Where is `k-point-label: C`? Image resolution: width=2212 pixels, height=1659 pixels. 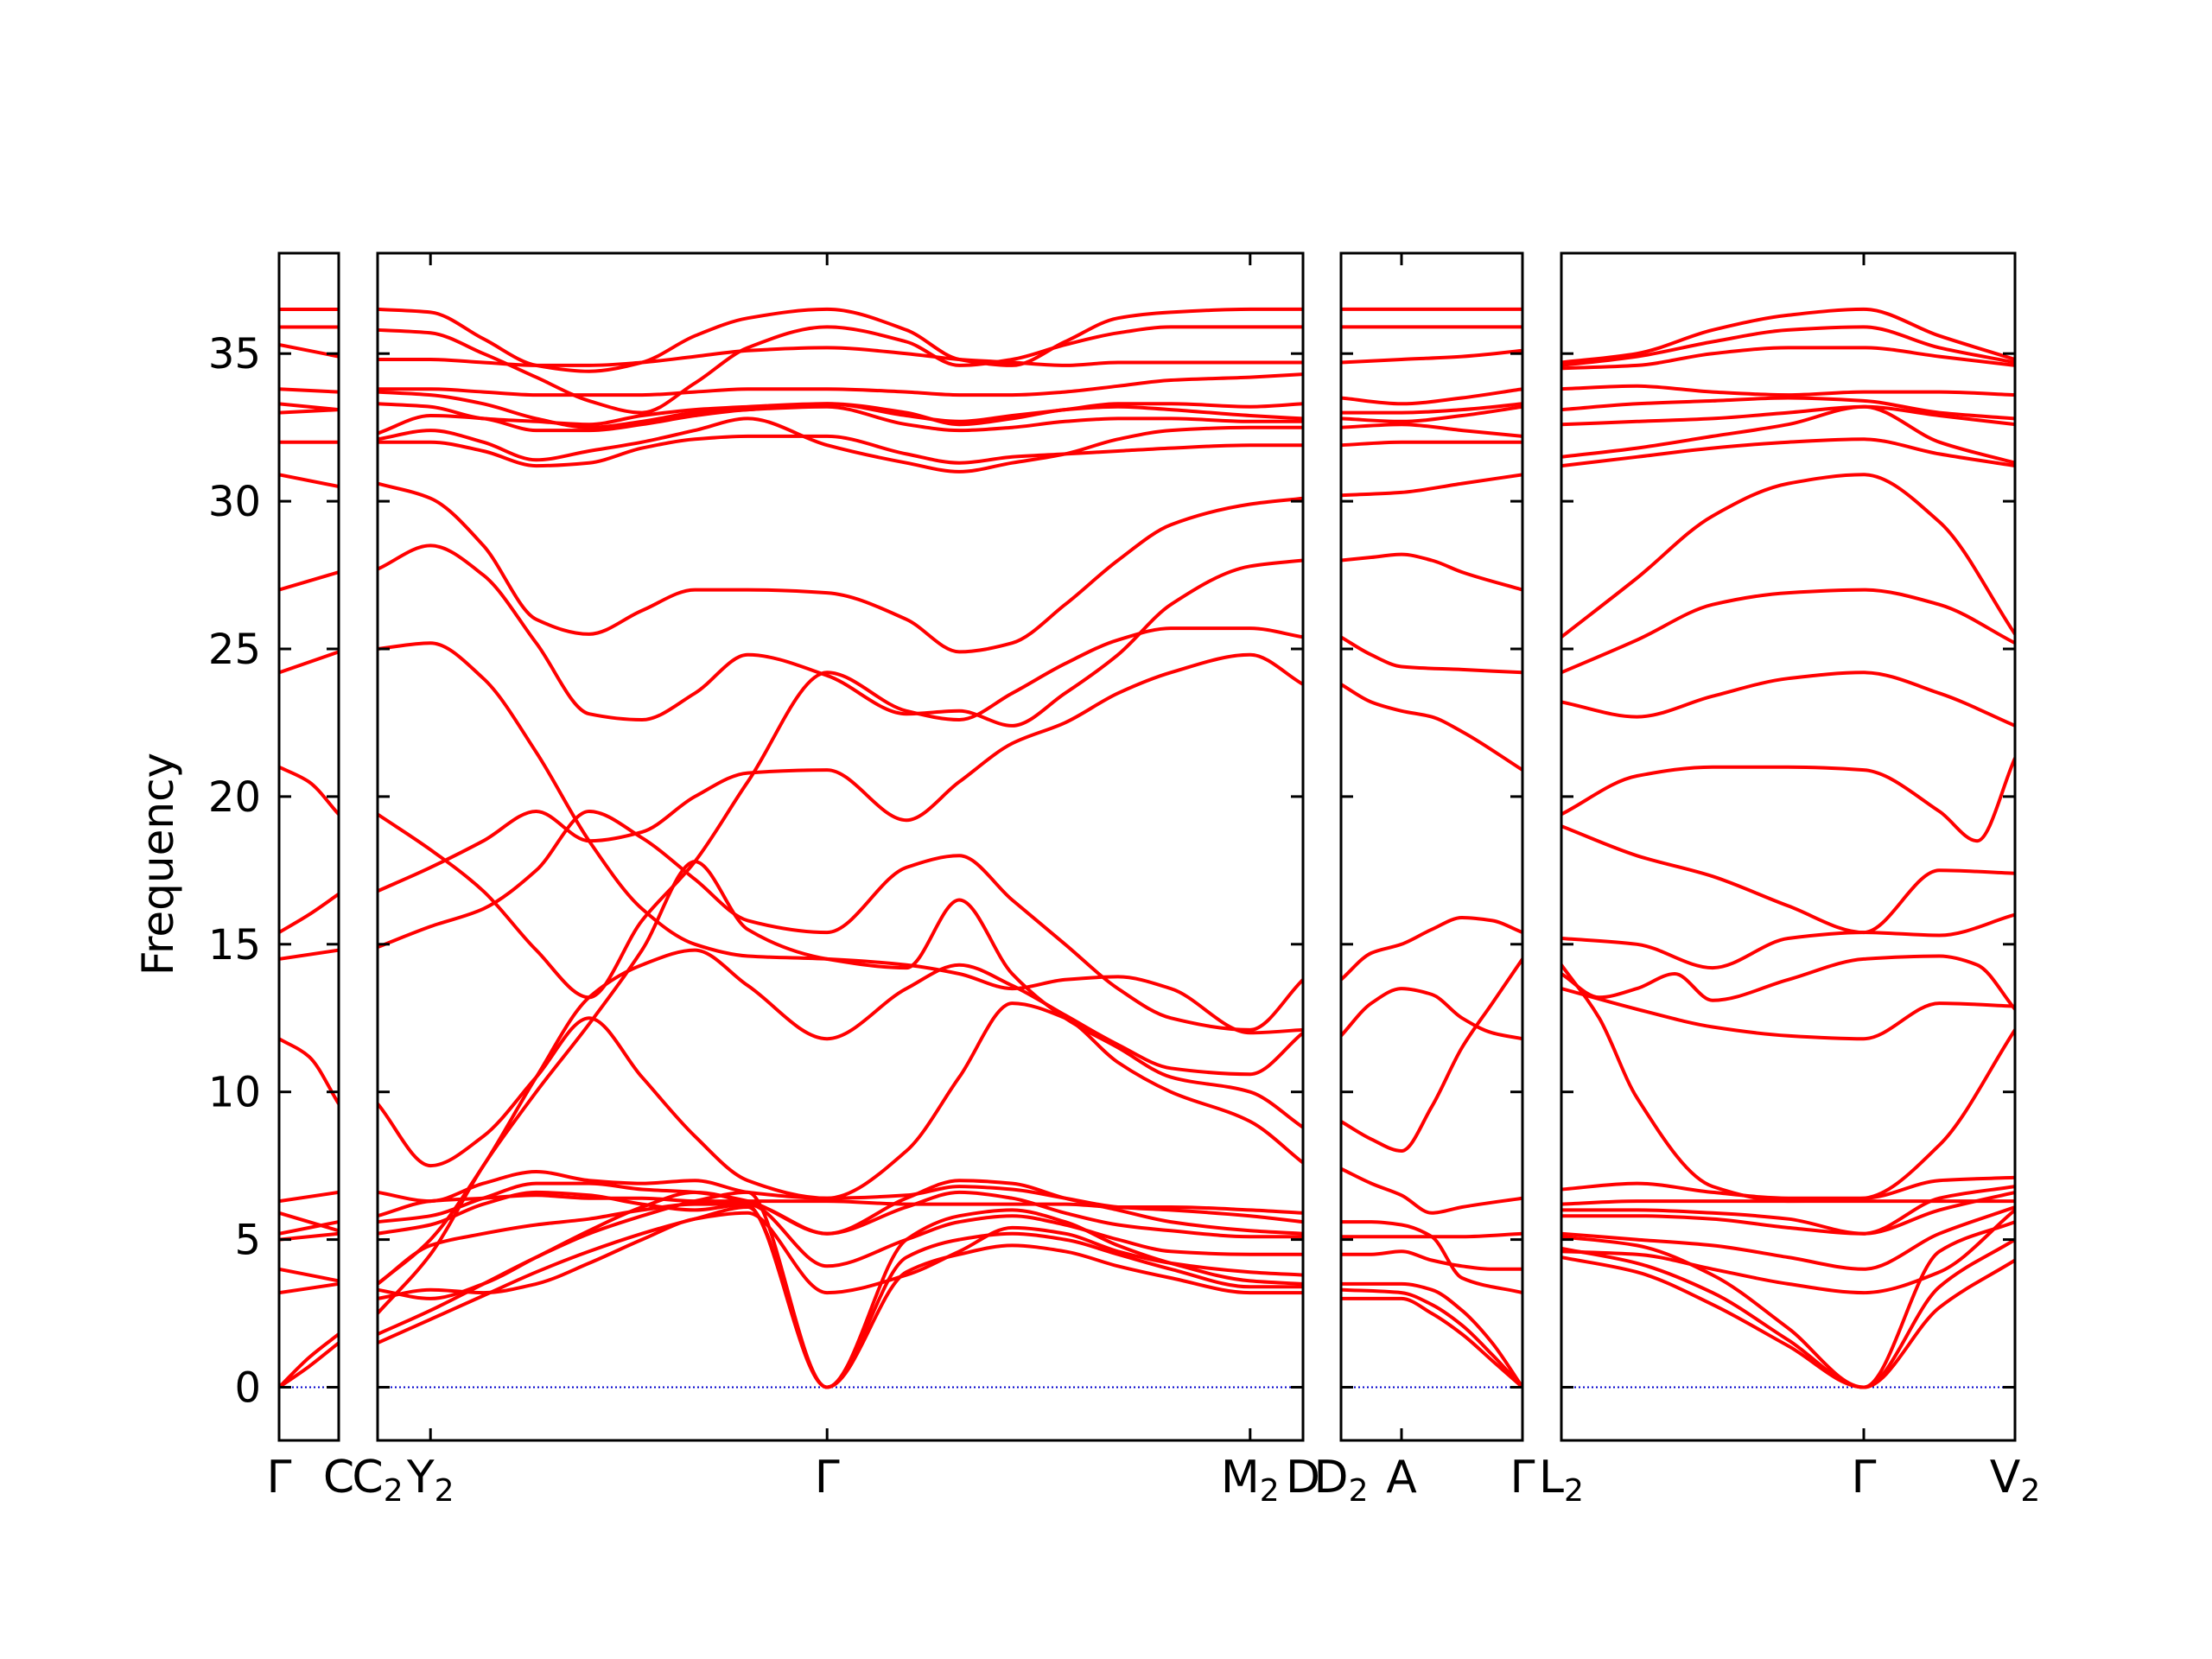 k-point-label: C is located at coordinates (338, 1477).